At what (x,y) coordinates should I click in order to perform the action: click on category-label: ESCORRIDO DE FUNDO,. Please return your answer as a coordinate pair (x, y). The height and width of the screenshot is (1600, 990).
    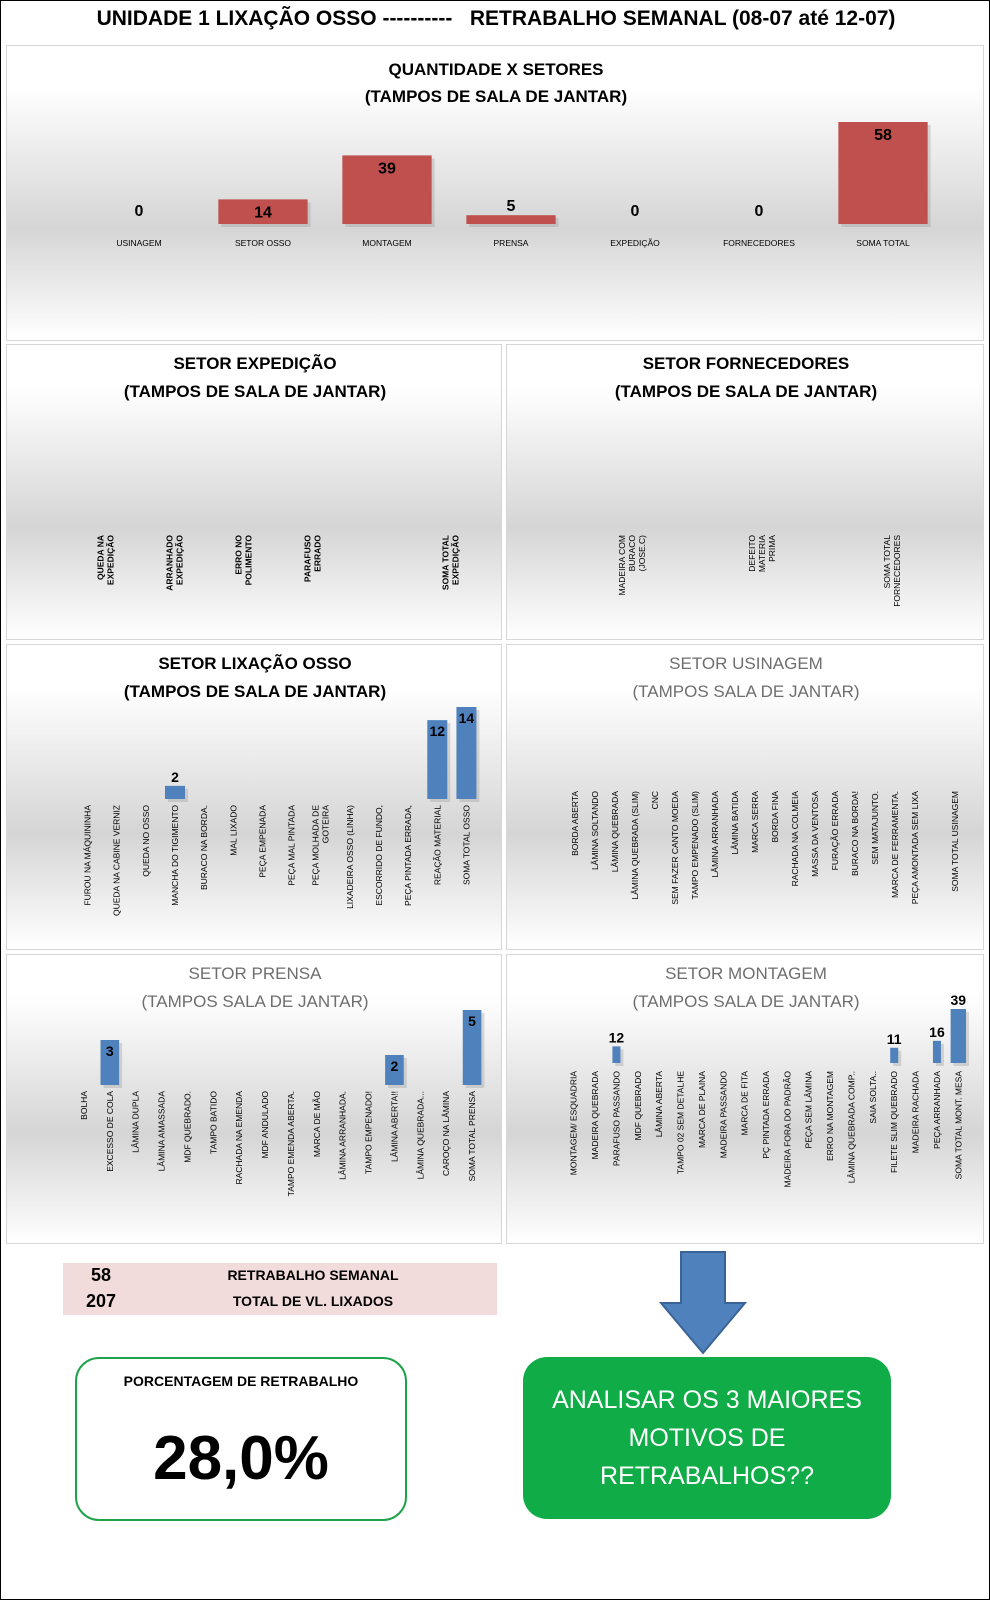
    Looking at the image, I should click on (379, 855).